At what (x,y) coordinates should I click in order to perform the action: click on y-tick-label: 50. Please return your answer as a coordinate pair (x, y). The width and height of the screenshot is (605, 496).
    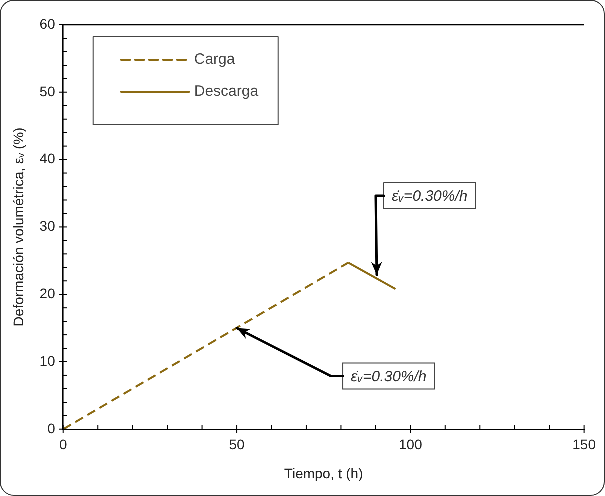
    Looking at the image, I should click on (48, 91).